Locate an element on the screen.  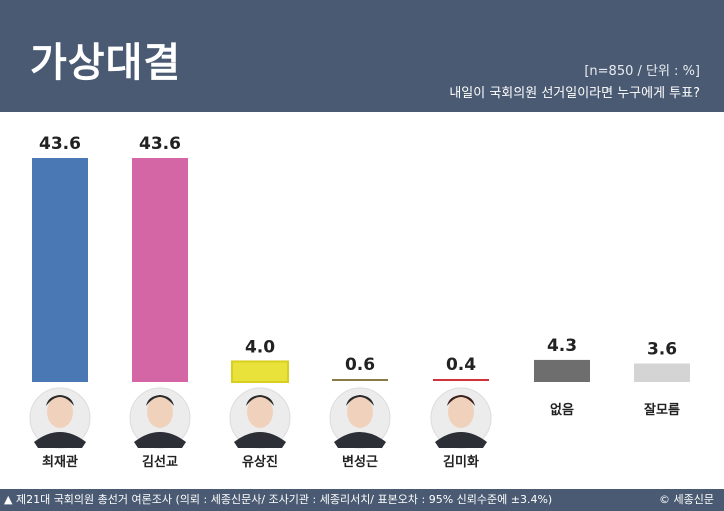
sample-unit-note: [n=850 / 단위 : %] is located at coordinates (642, 71).